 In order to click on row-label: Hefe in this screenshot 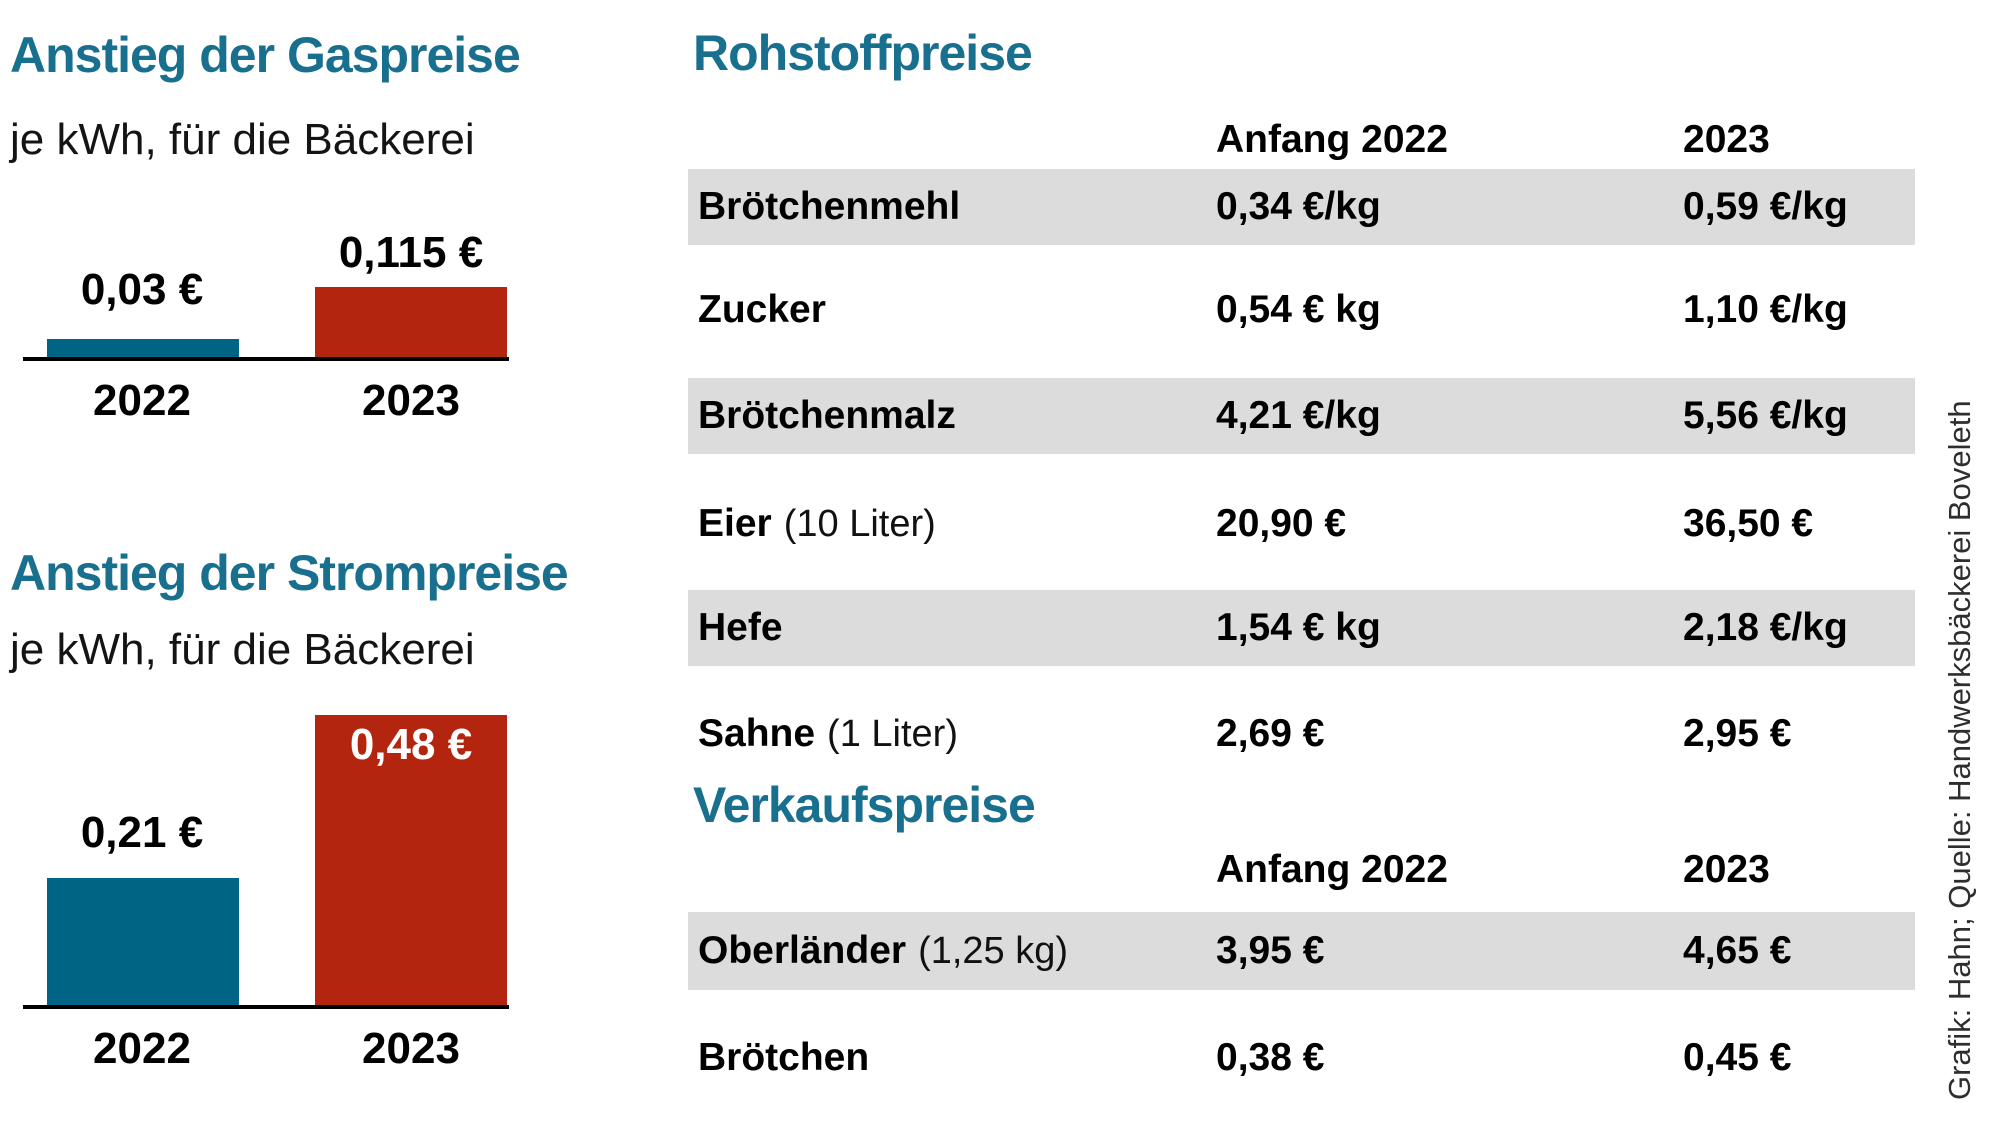, I will do `click(740, 627)`.